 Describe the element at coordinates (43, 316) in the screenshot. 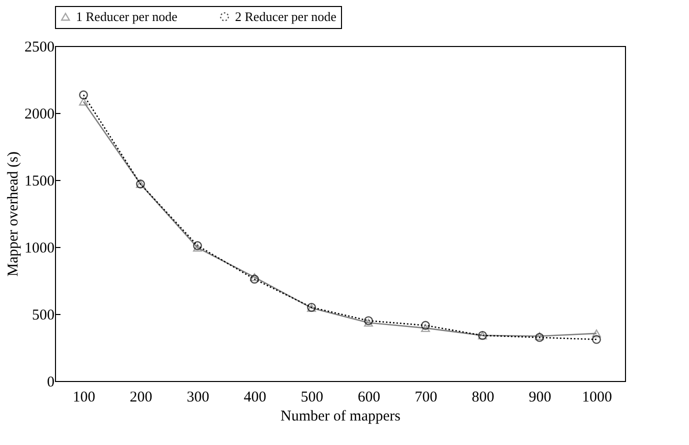

I see `y-tick-label: 500` at that location.